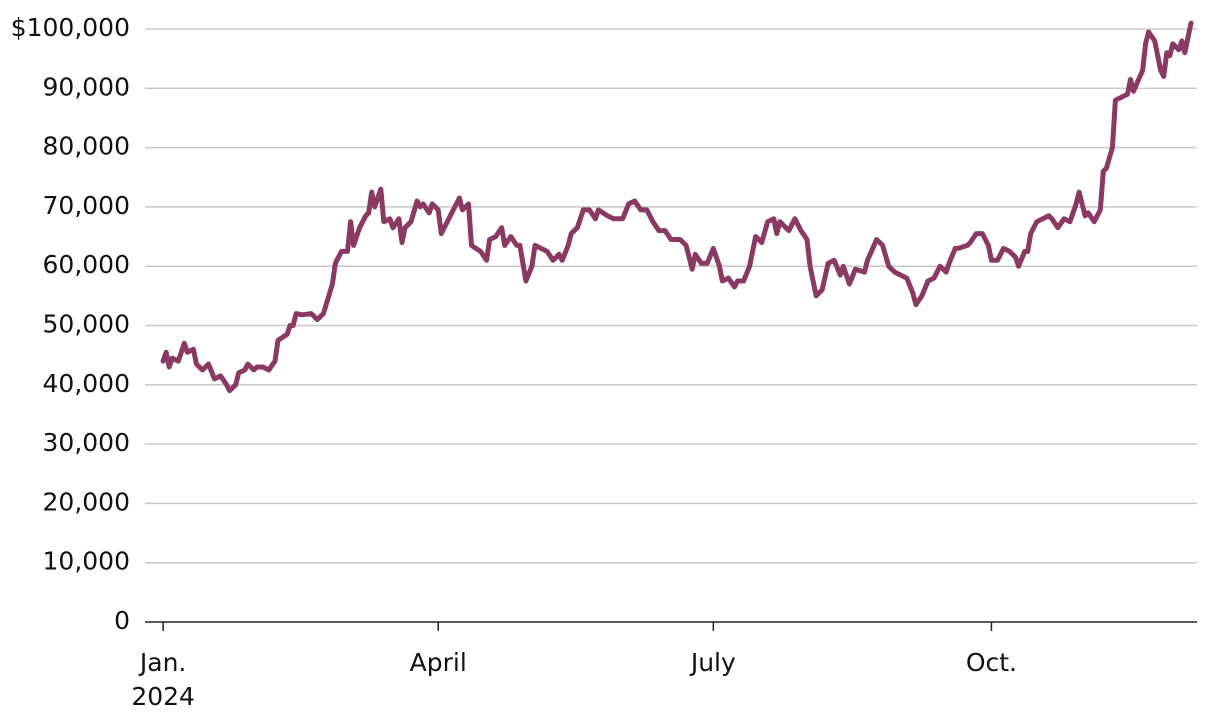 This screenshot has height=726, width=1220. What do you see at coordinates (163, 679) in the screenshot?
I see `x-tick-label: Jan. 2024` at bounding box center [163, 679].